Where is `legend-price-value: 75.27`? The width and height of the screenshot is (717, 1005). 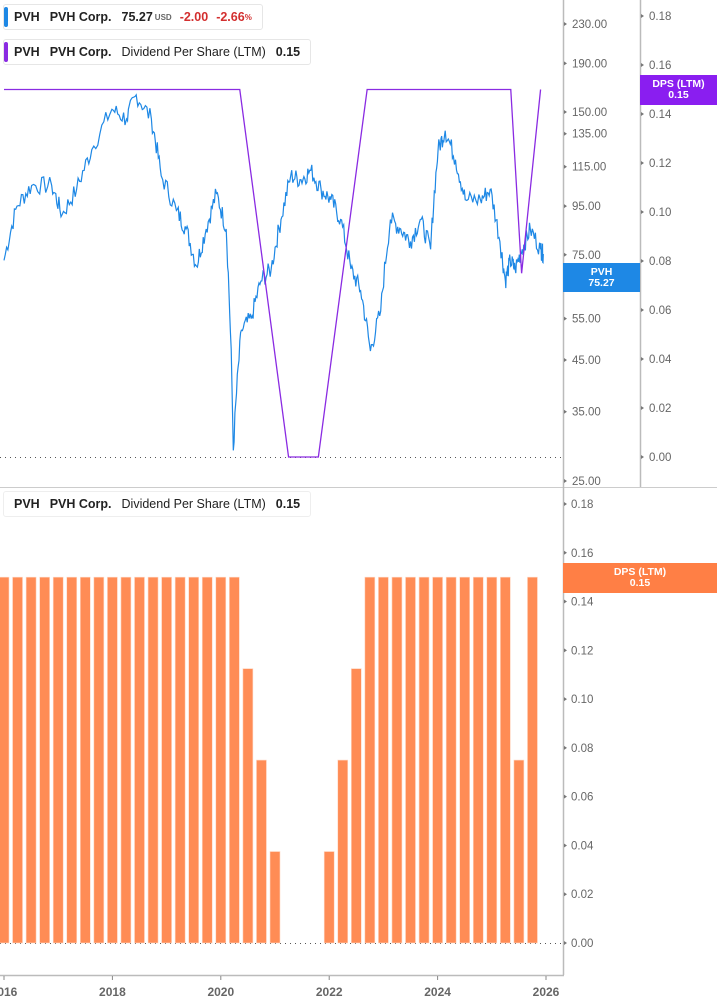
legend-price-value: 75.27 is located at coordinates (137, 17).